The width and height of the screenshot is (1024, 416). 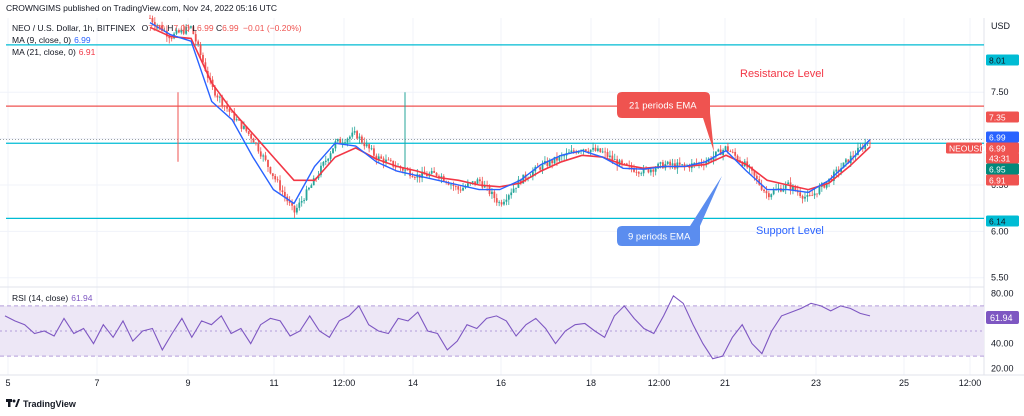 I want to click on rsi-current-tag: 61.94, so click(x=1002, y=317).